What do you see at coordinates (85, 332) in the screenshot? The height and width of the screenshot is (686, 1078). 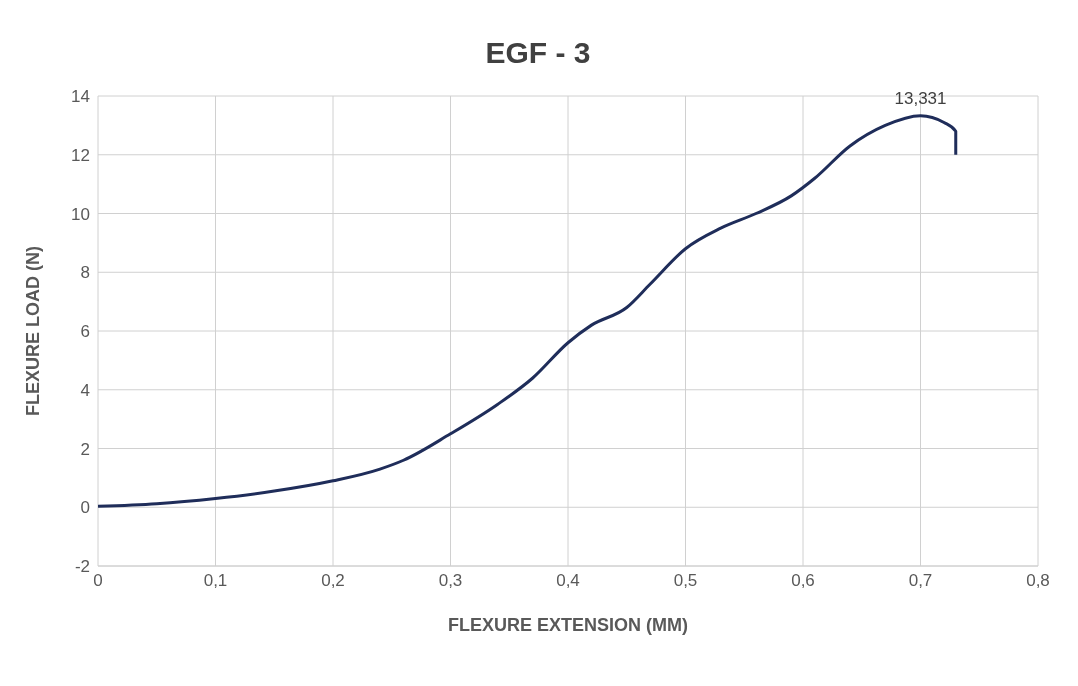 I see `y-tick-label: 6` at bounding box center [85, 332].